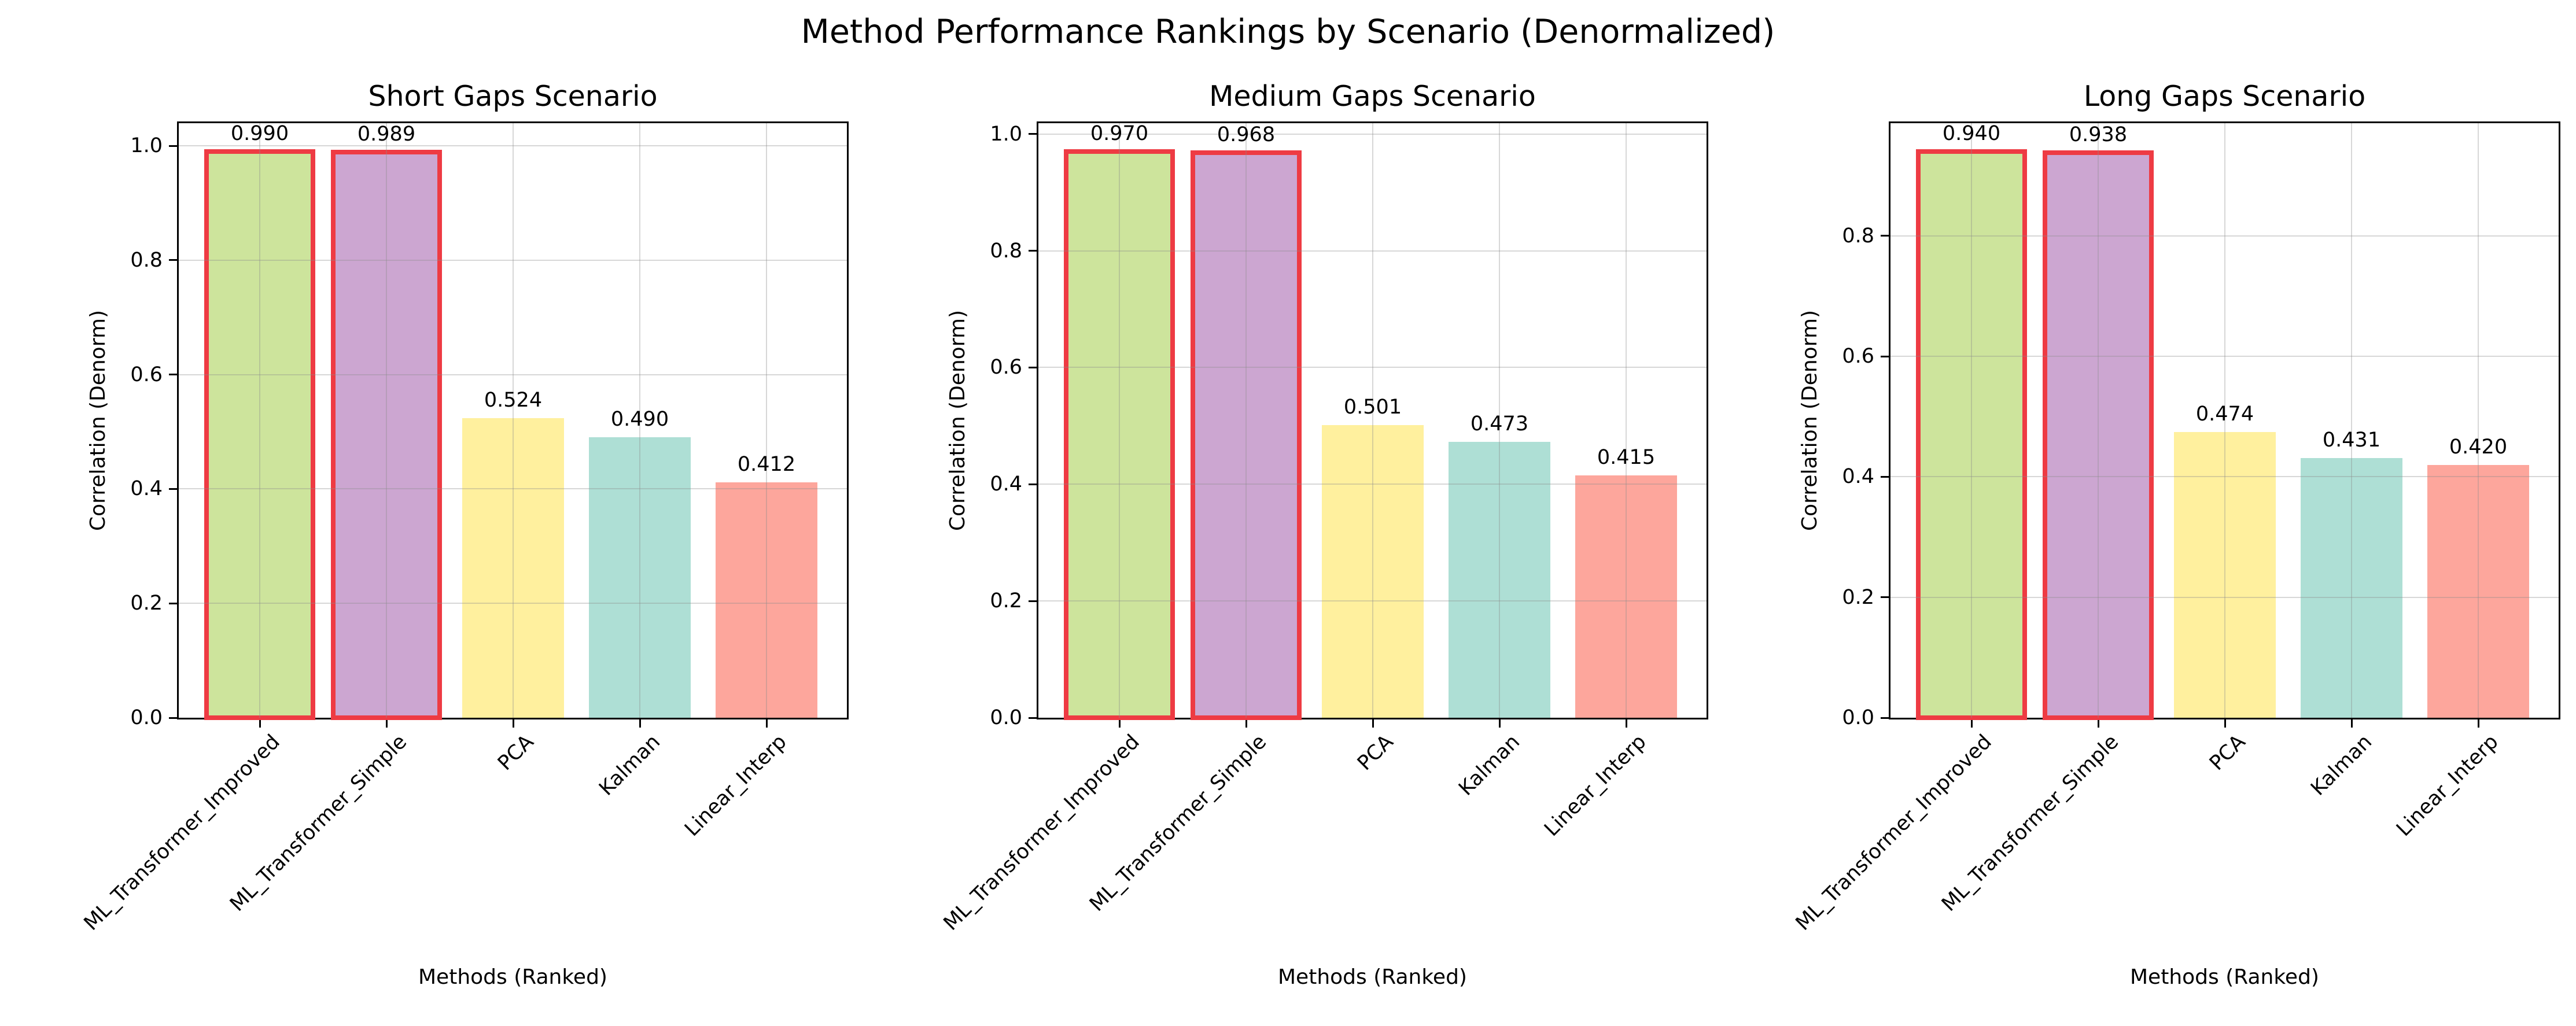 This screenshot has width=2576, height=1026. I want to click on bar-value-label: 0.968, so click(1246, 134).